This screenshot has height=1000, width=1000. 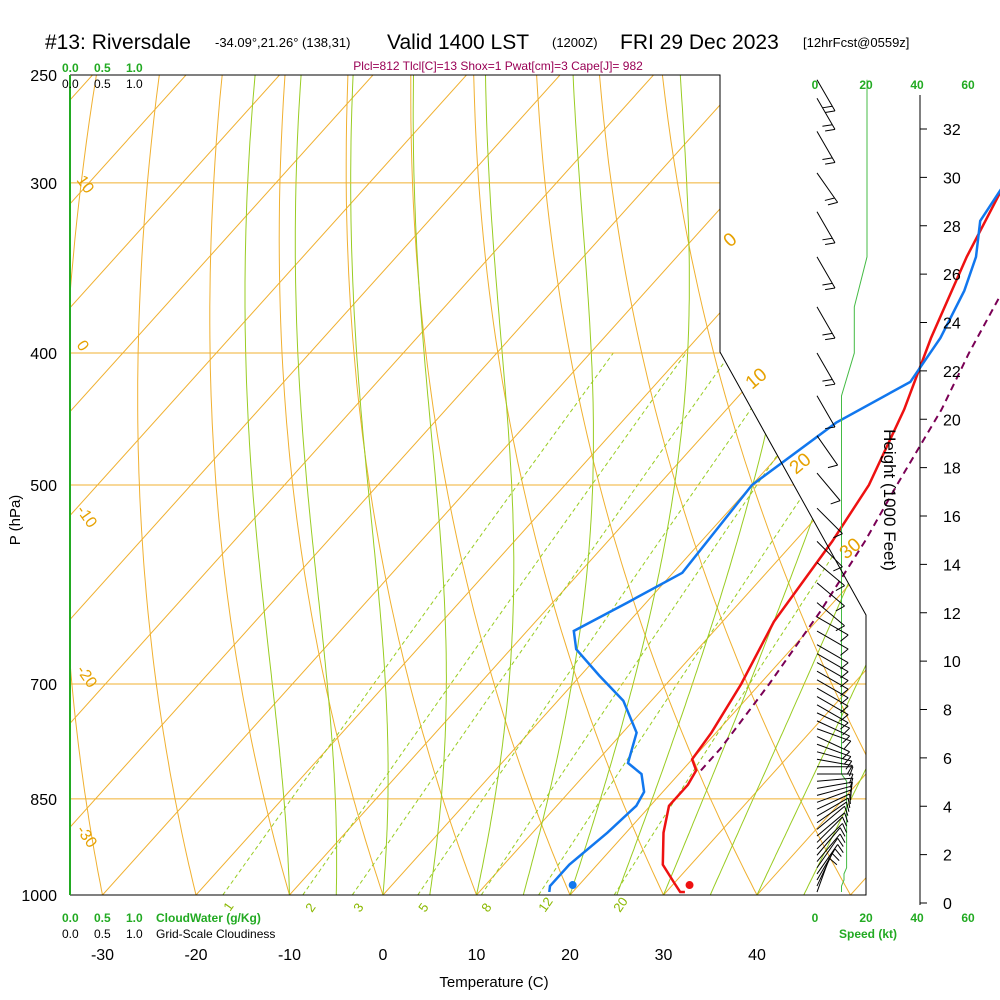 What do you see at coordinates (289, 955) in the screenshot?
I see `x-tick-label: -10` at bounding box center [289, 955].